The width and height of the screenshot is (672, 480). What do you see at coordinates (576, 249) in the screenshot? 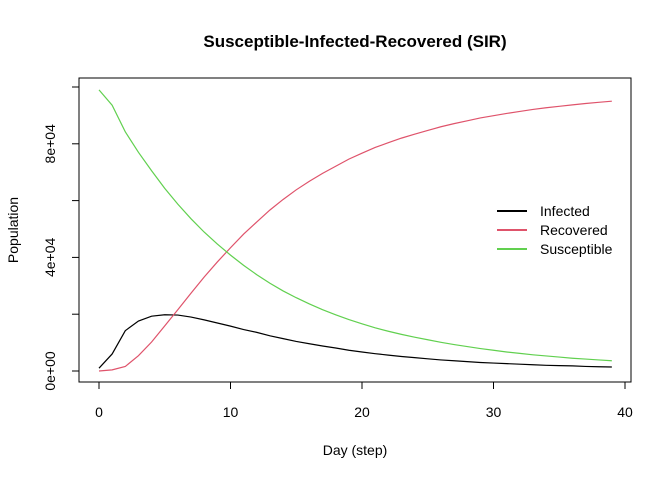
I see `legend-label-susceptible: Susceptible` at bounding box center [576, 249].